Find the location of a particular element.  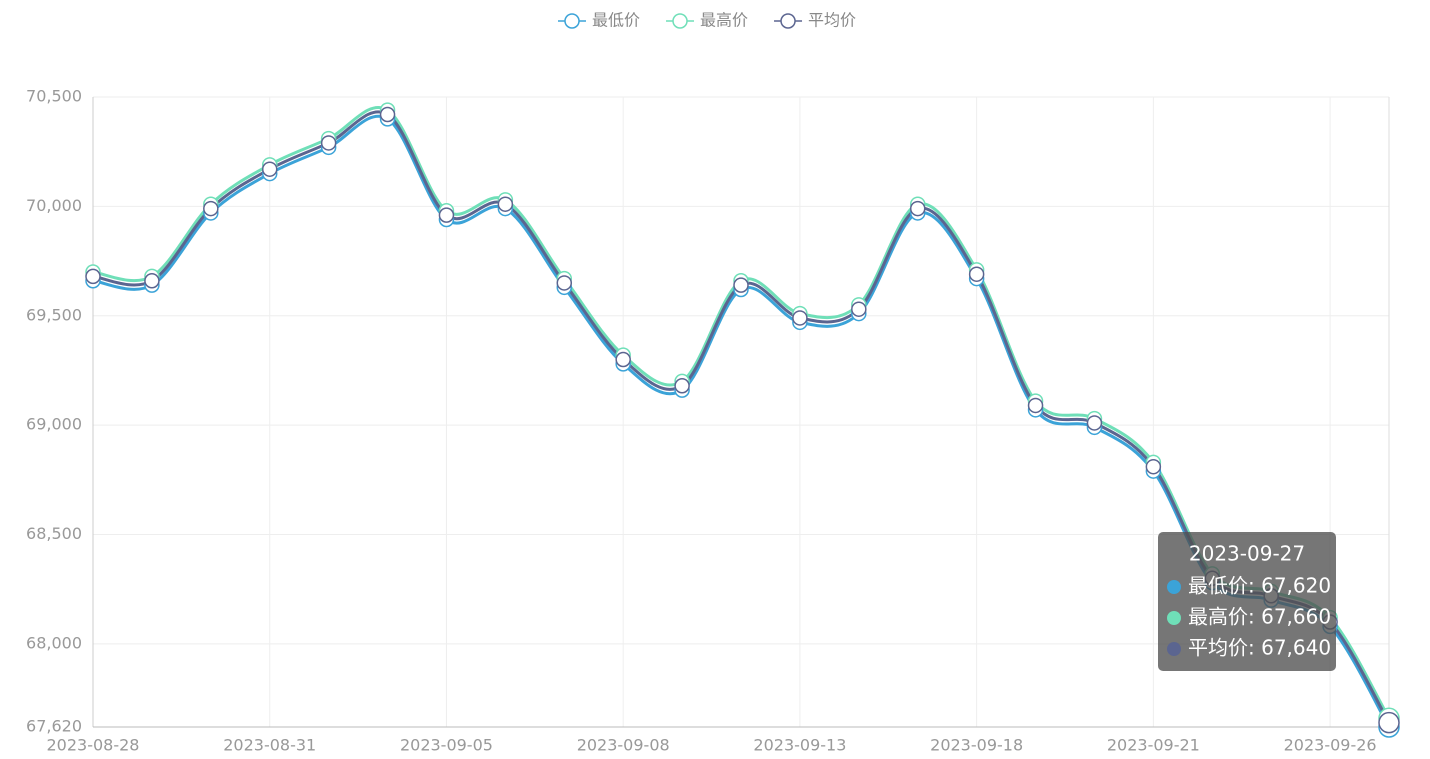

x-tick-label: 2023-08-31 is located at coordinates (269, 745).